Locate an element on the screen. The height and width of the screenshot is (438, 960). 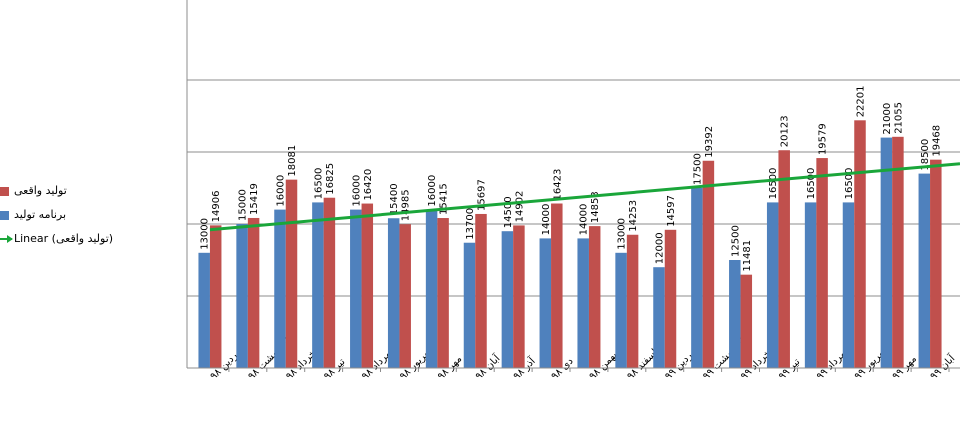
data-label-actual: 19468 is located at coordinates (936, 141).